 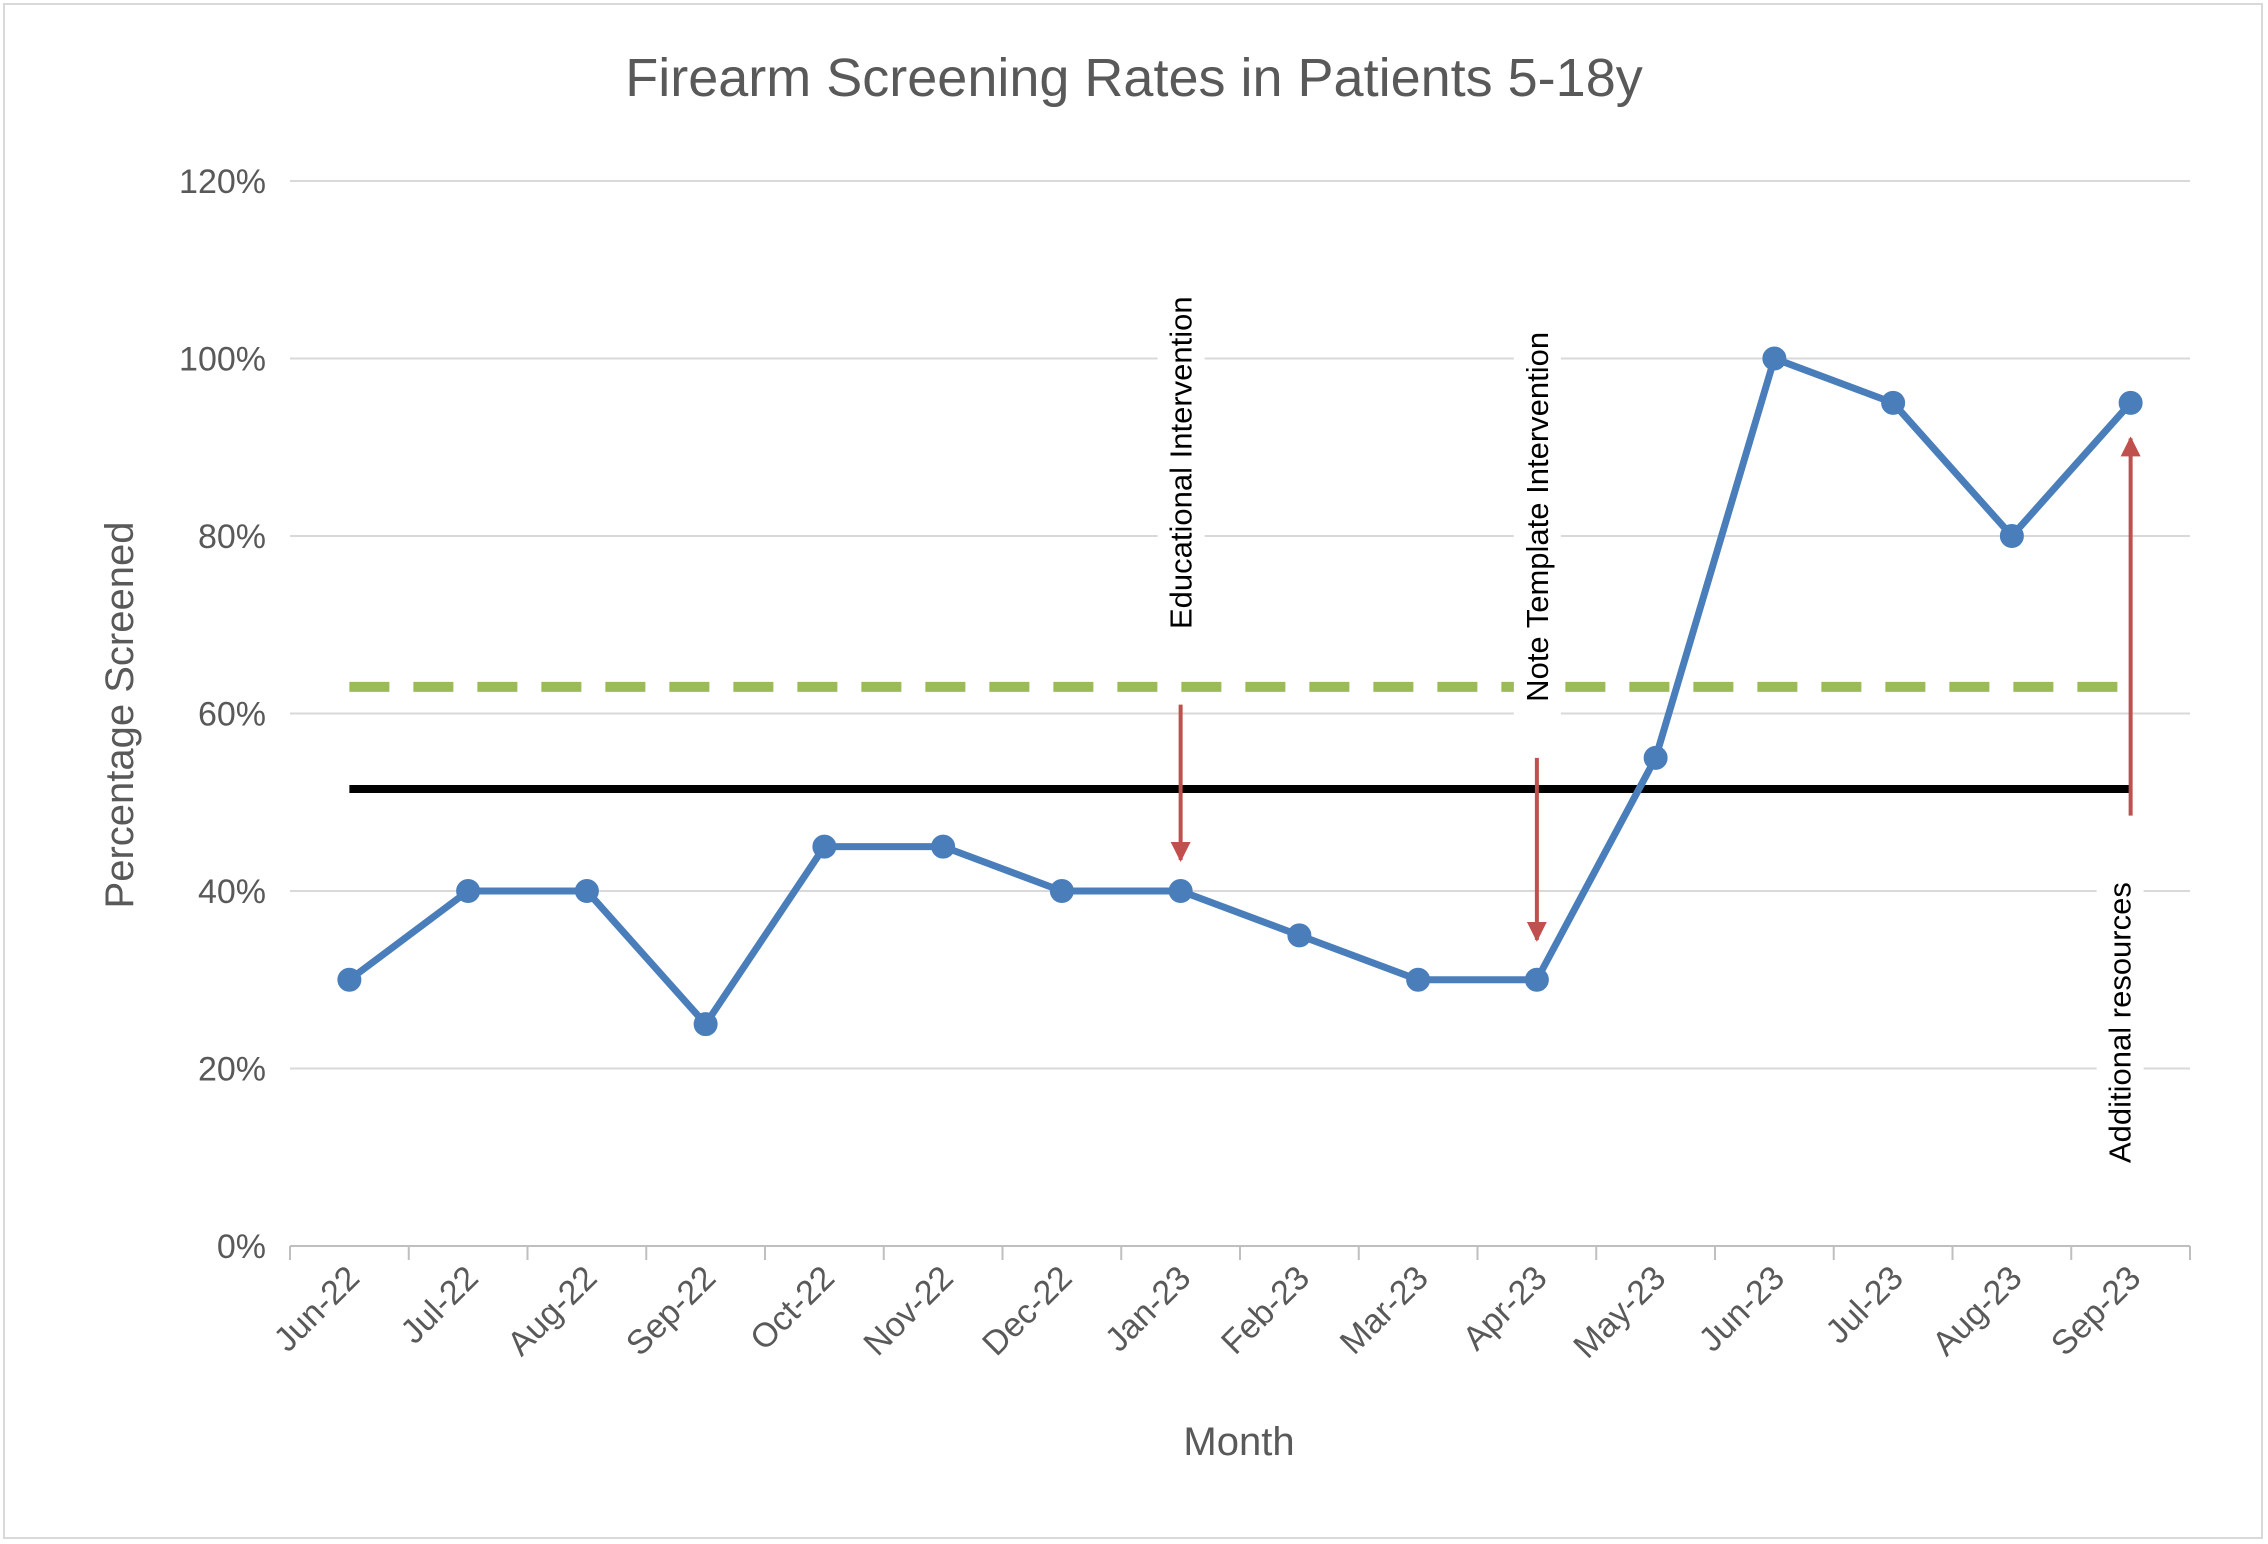 I want to click on x-tick-label: Mar-23, so click(x=1384, y=1310).